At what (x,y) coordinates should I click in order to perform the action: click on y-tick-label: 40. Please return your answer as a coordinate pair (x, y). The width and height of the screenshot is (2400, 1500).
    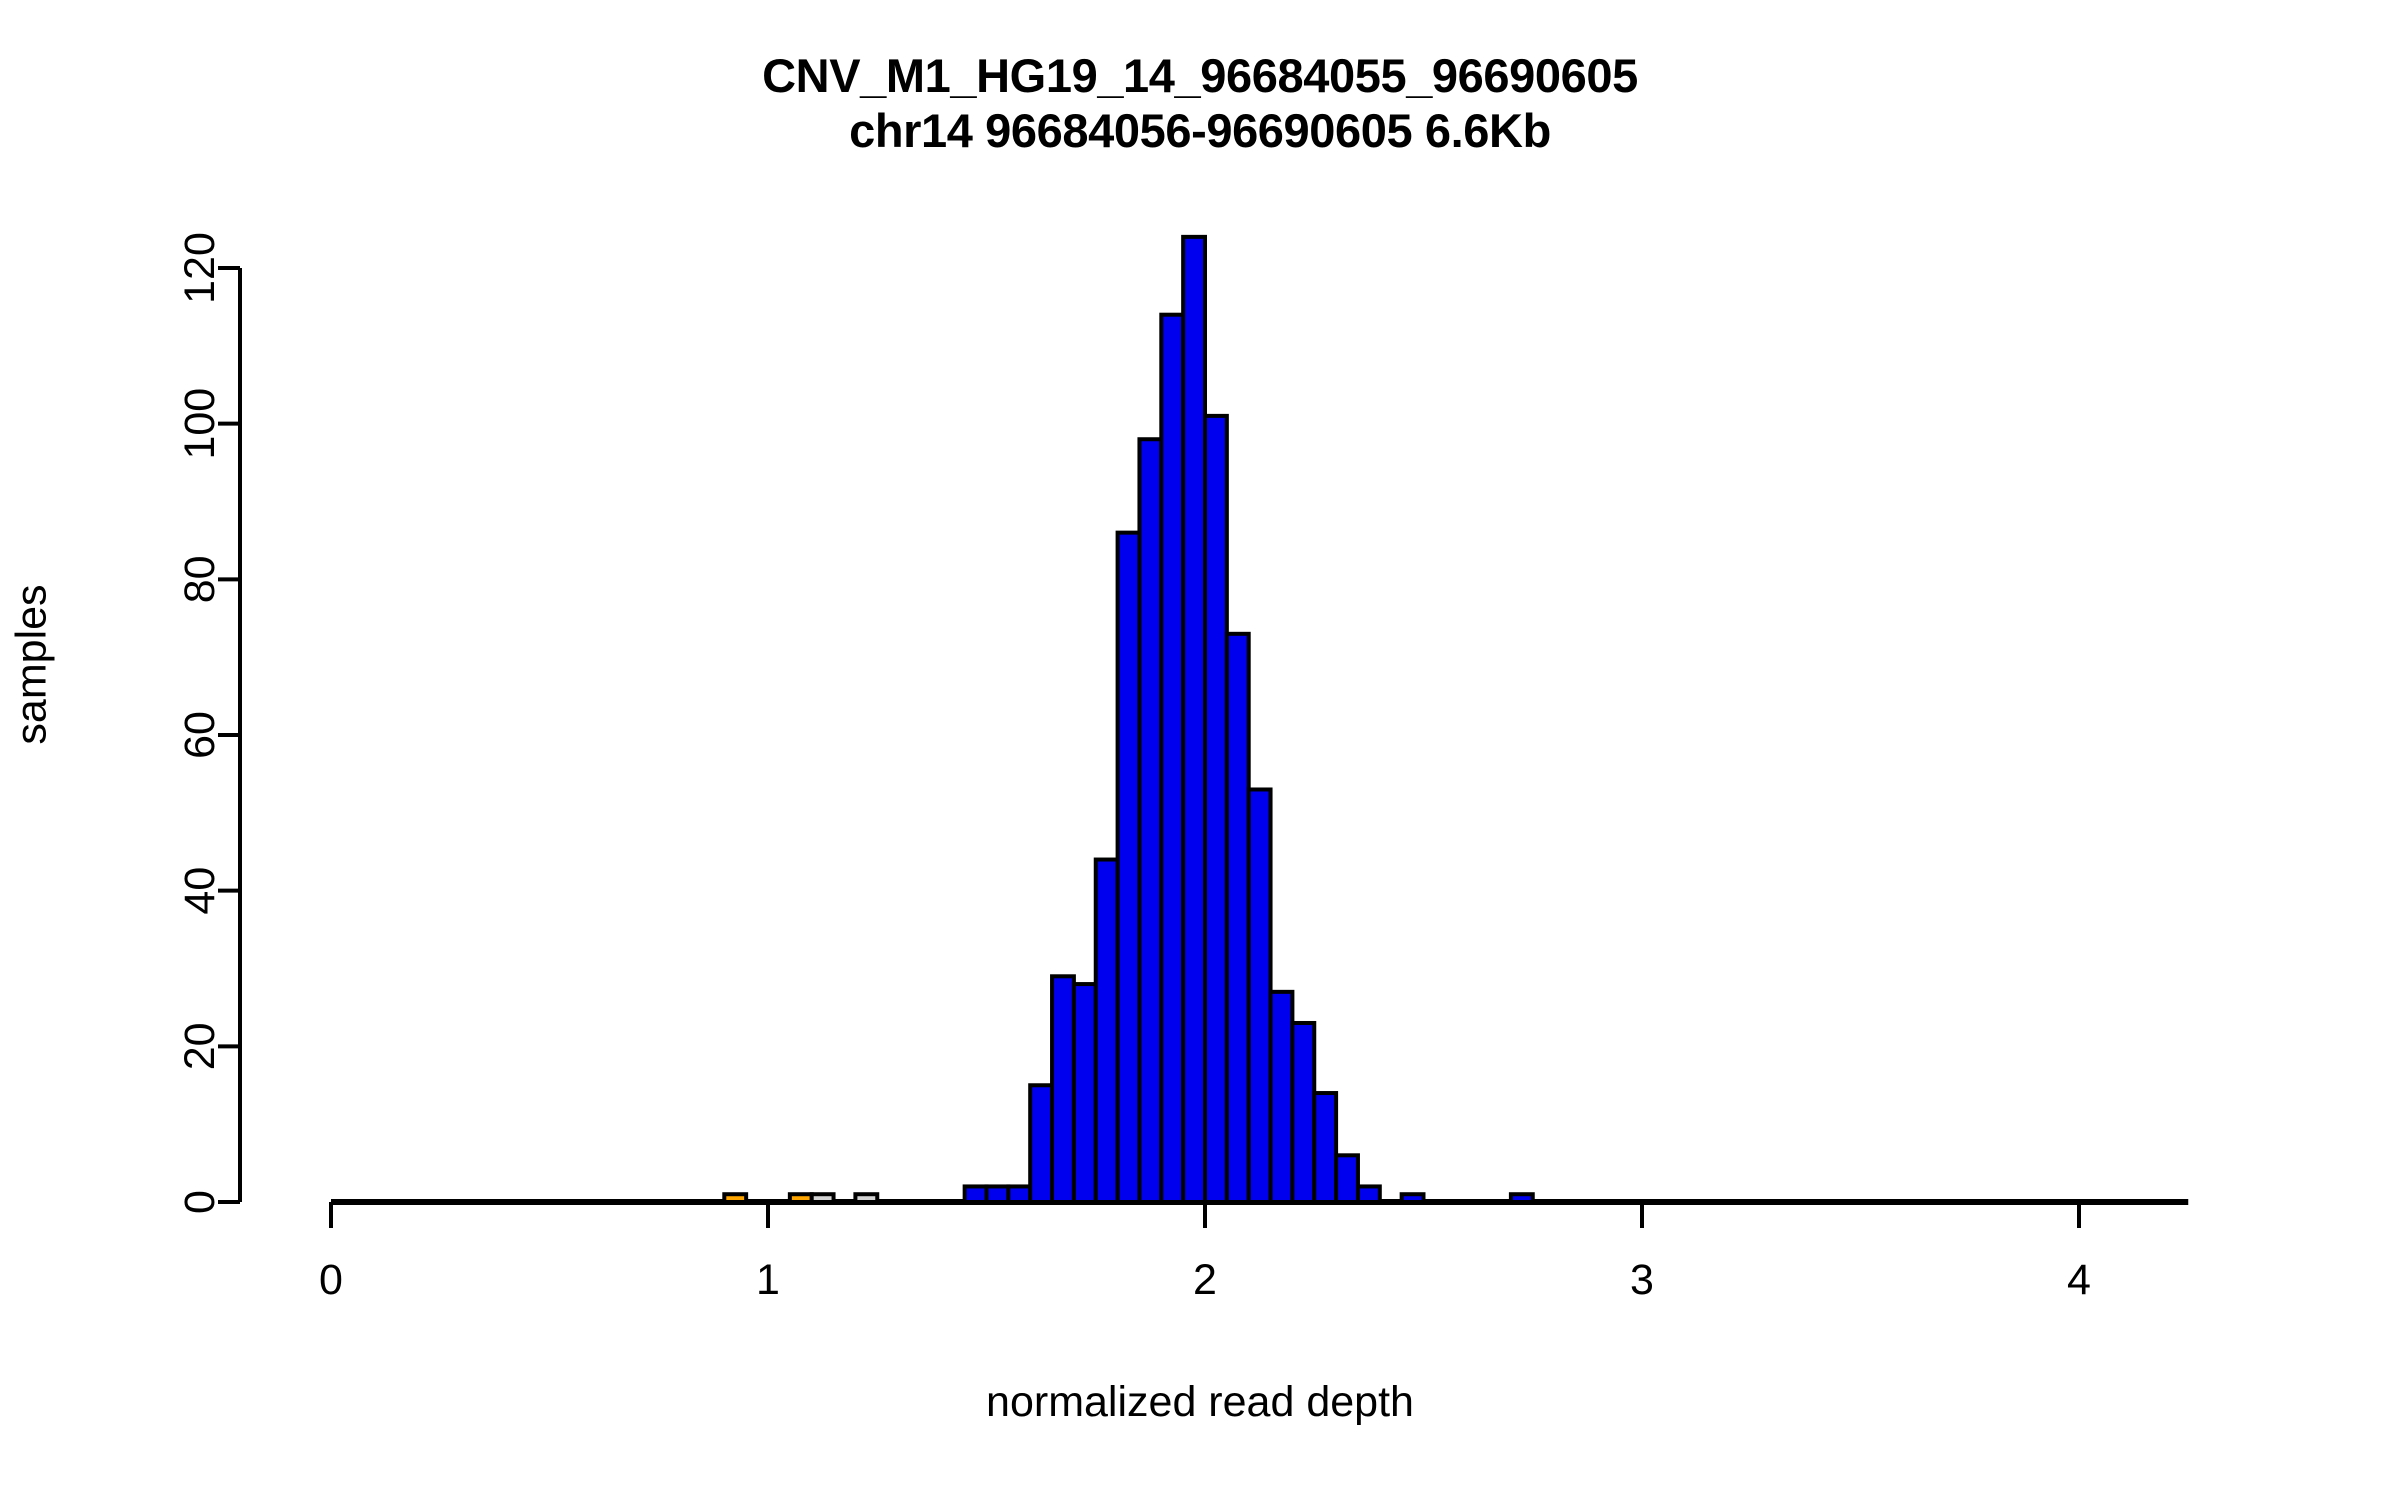
    Looking at the image, I should click on (200, 891).